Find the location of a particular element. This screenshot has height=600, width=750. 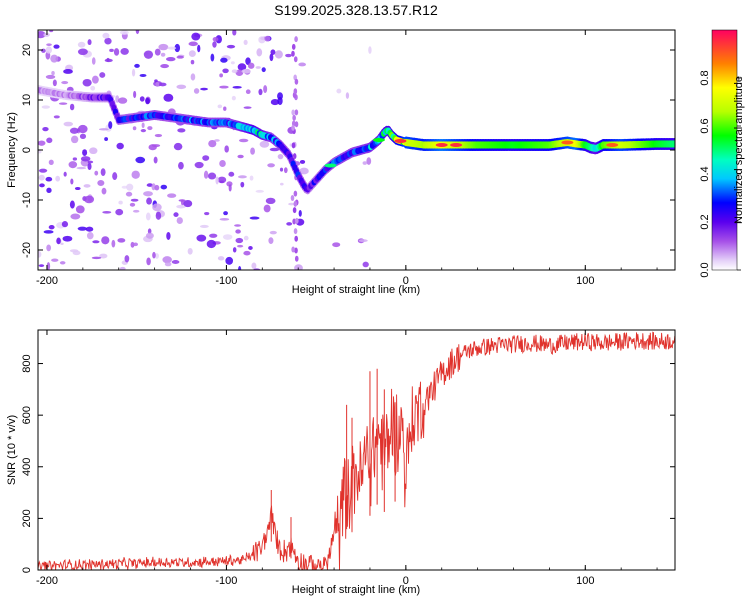

snr-ytick-label: 600 is located at coordinates (27, 415).